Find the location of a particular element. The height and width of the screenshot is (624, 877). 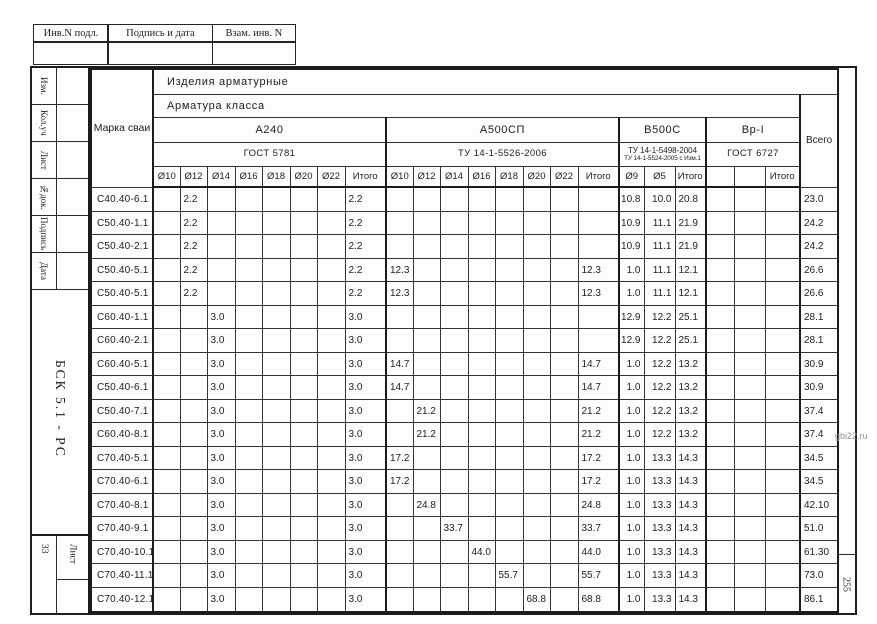

value-cell: 21.9 is located at coordinates (690, 223).